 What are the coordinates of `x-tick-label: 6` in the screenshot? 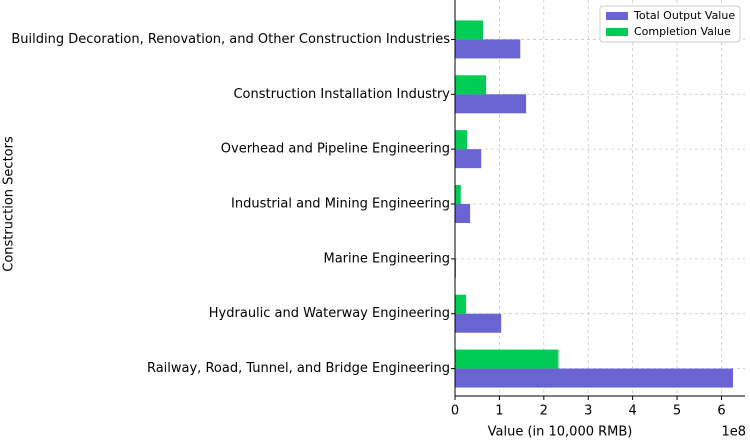 It's located at (721, 411).